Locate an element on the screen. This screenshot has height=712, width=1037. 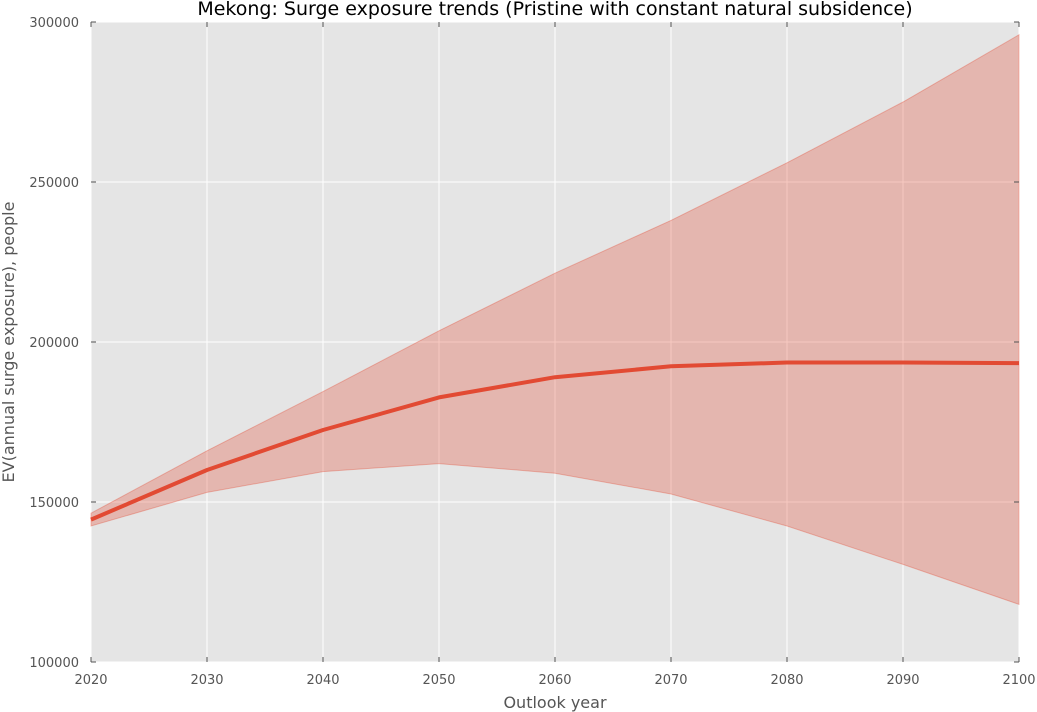
y-tick-label: 250000 is located at coordinates (54, 183).